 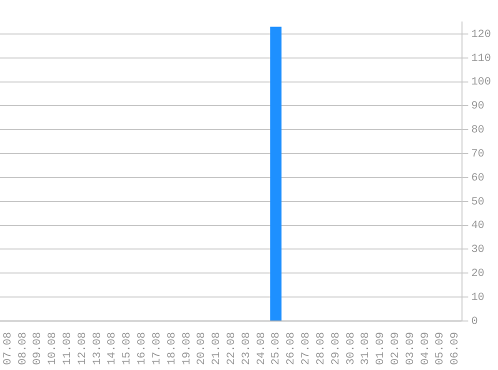 I want to click on x-tick-label: 23.08, so click(x=246, y=349).